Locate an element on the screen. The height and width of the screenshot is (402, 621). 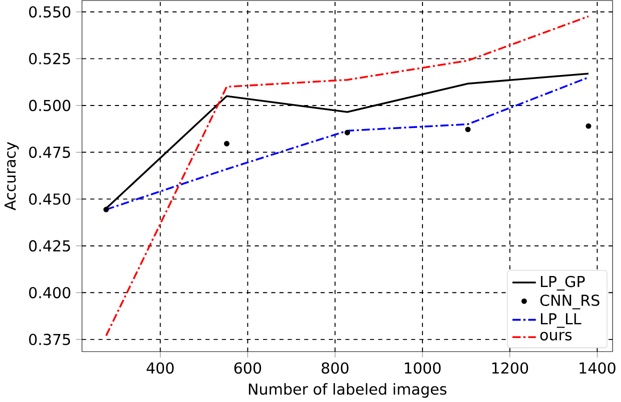
y-tick-label: 0.400 is located at coordinates (49, 292).